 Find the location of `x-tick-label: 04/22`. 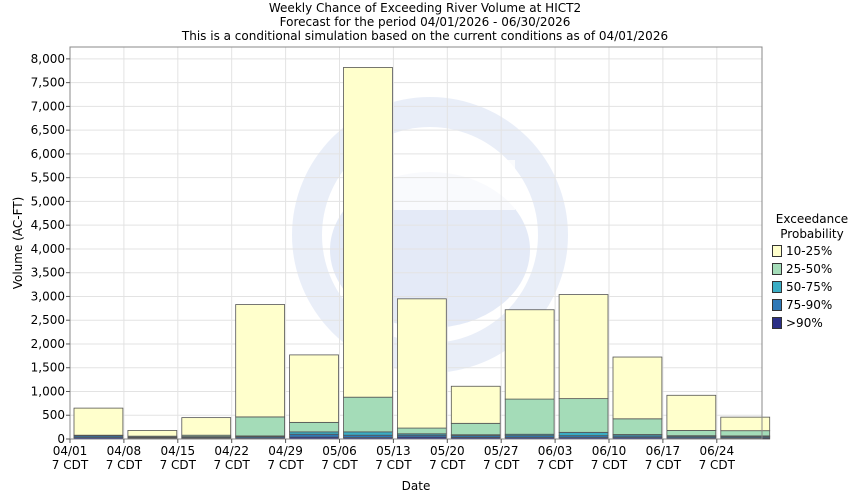

x-tick-label: 04/22 is located at coordinates (231, 451).